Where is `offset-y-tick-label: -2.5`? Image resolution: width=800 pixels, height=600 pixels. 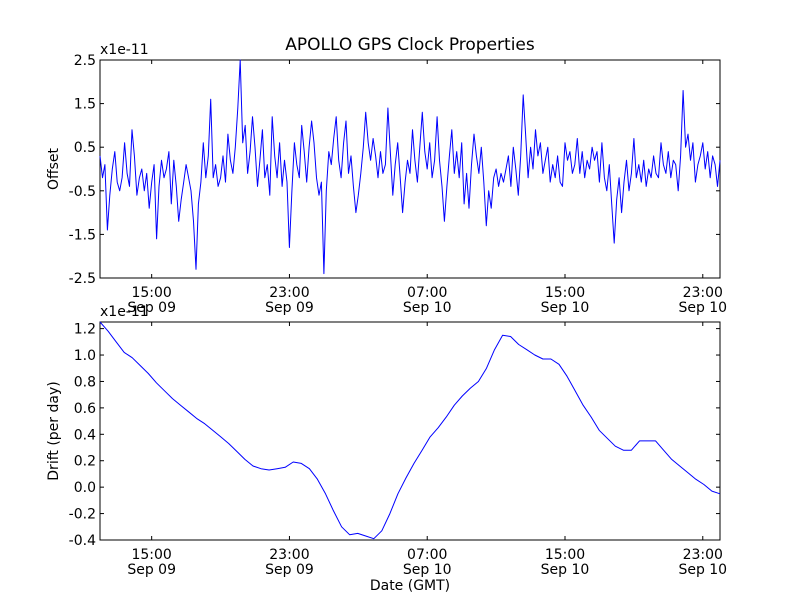 offset-y-tick-label: -2.5 is located at coordinates (82, 279).